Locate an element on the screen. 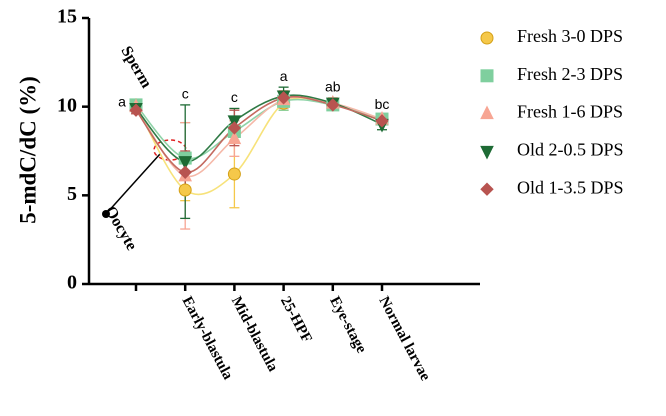 The height and width of the screenshot is (416, 666). legend-item: Old 2-0.5 DPS is located at coordinates (552, 150).